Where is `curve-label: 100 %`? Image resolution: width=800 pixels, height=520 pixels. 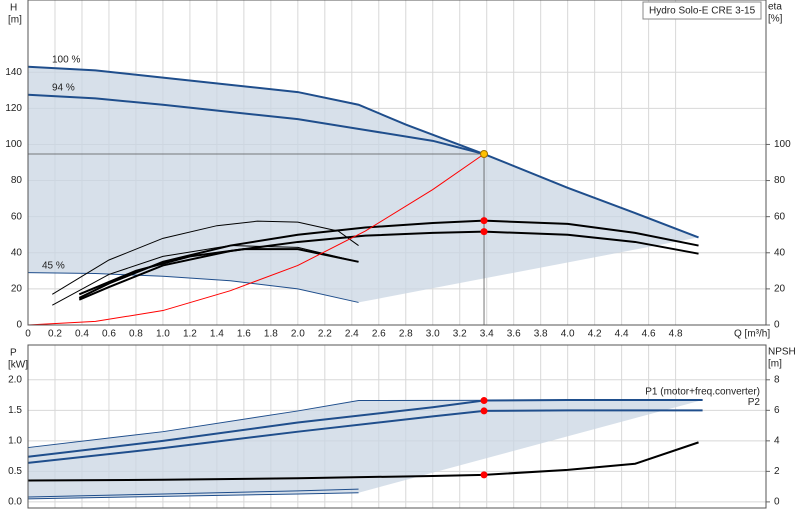
curve-label: 100 % is located at coordinates (66, 59).